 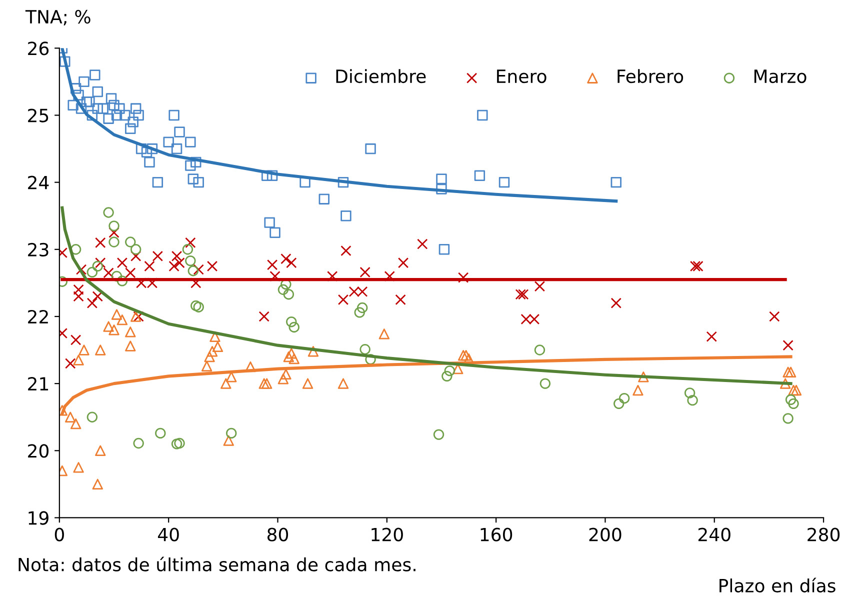 What do you see at coordinates (168, 535) in the screenshot?
I see `x-tick-label: 40` at bounding box center [168, 535].